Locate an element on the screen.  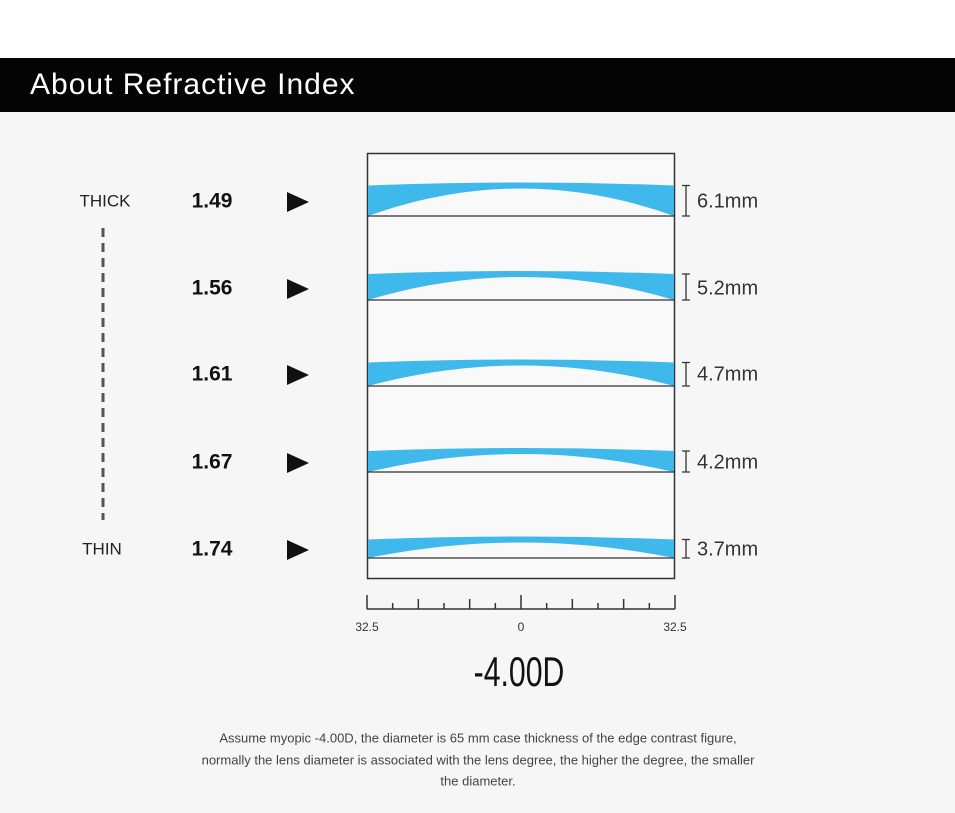
thick-label: THICK is located at coordinates (106, 200).